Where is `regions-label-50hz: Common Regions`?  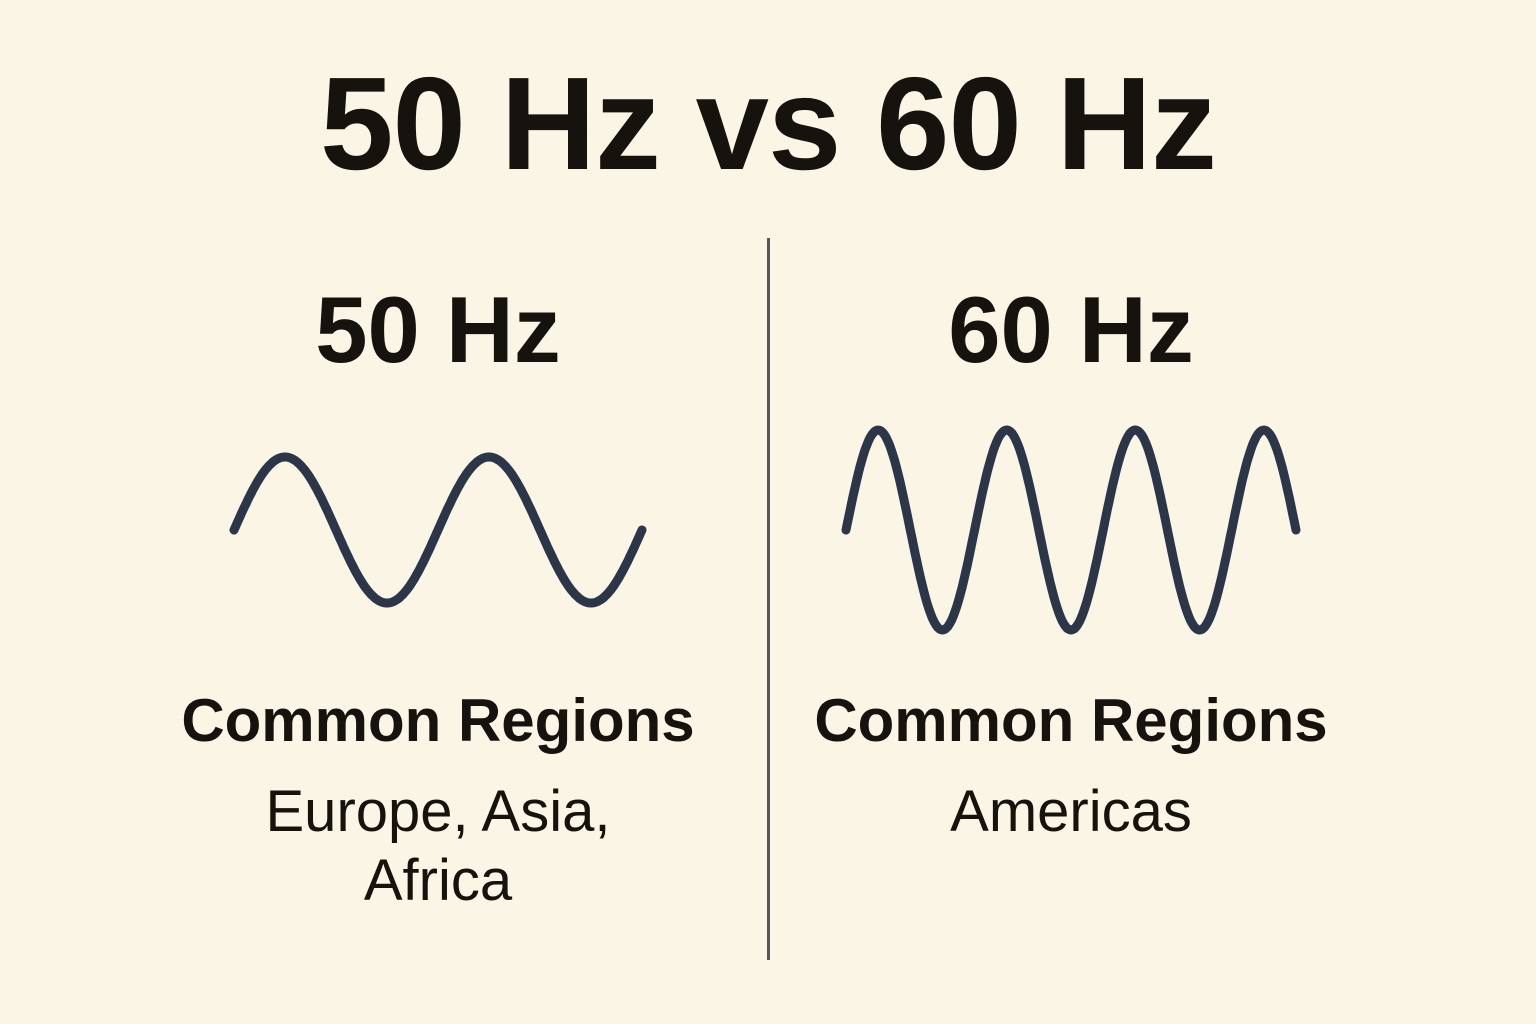 regions-label-50hz: Common Regions is located at coordinates (438, 721).